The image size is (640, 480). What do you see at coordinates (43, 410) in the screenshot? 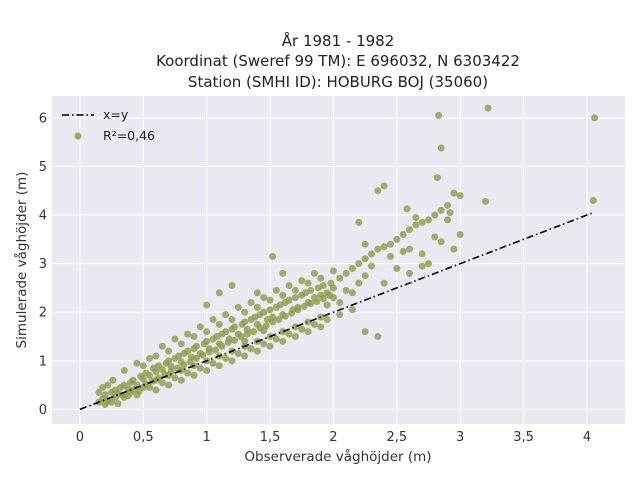
I see `y-tick-label: 0` at bounding box center [43, 410].